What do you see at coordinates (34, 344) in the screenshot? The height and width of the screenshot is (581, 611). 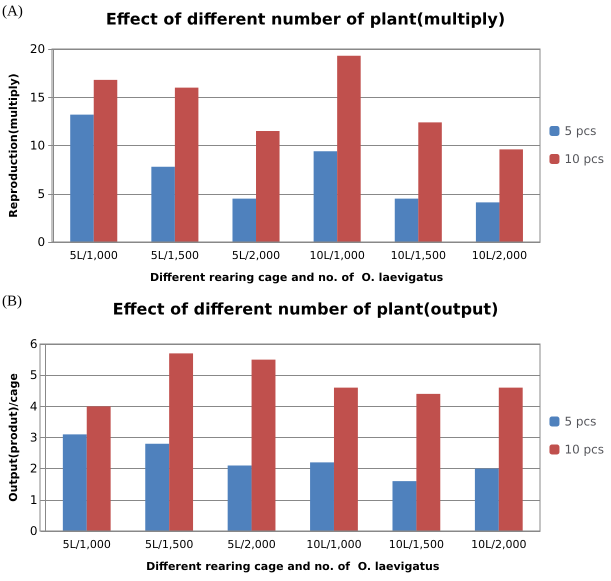 I see `y-tick-label: 6` at bounding box center [34, 344].